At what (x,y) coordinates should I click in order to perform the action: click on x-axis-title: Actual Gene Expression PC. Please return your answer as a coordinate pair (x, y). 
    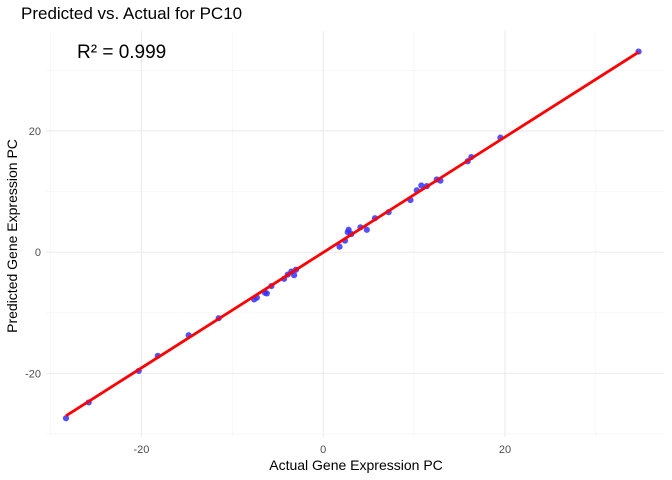
    Looking at the image, I should click on (356, 465).